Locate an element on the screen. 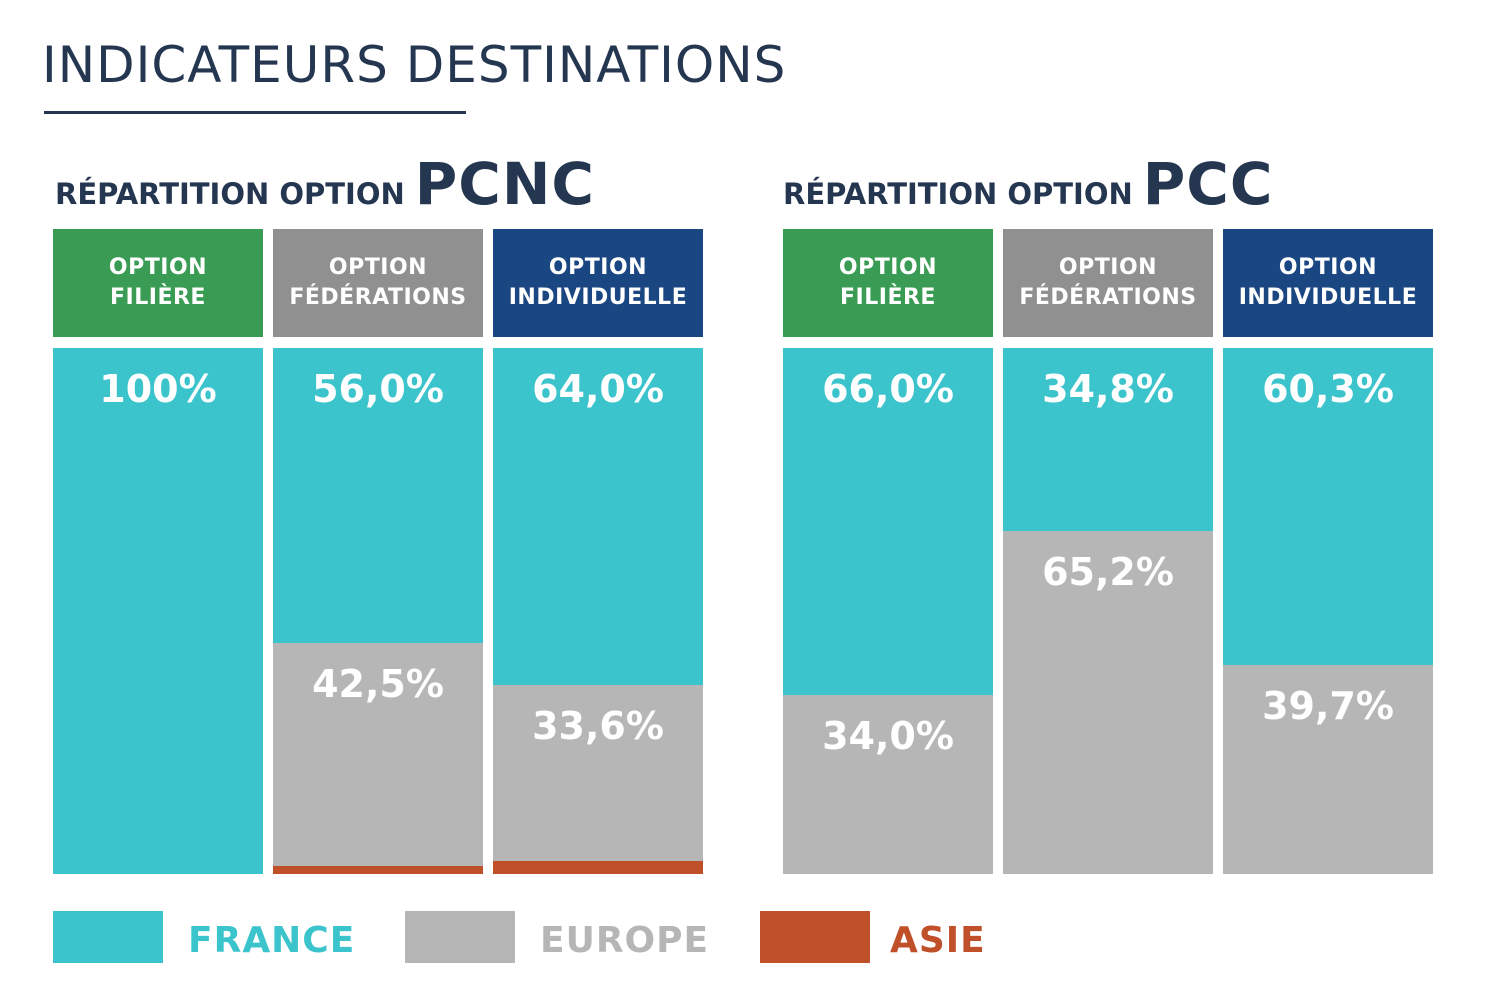 The image size is (1500, 1000). data-label-europe: 34,0% is located at coordinates (888, 736).